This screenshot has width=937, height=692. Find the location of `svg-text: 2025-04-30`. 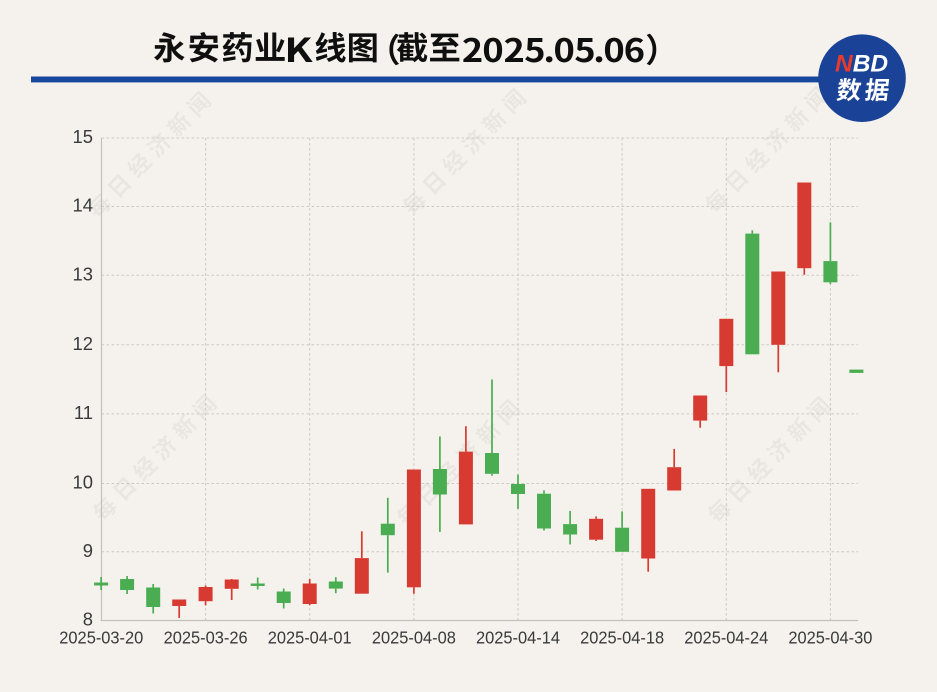

svg-text: 2025-04-30 is located at coordinates (830, 638).